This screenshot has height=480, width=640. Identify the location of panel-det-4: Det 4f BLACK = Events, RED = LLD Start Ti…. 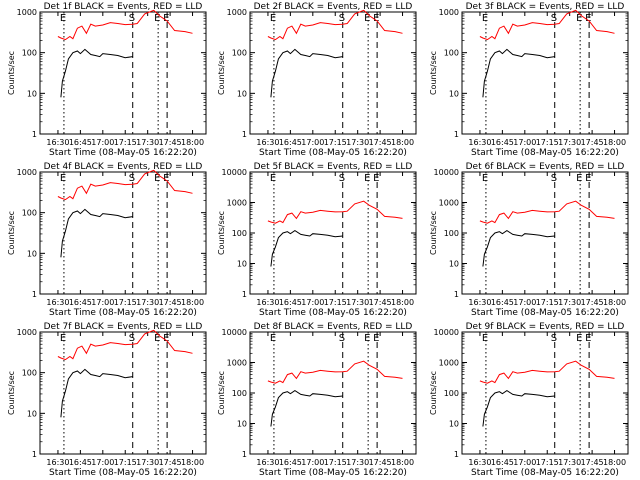
(107, 240).